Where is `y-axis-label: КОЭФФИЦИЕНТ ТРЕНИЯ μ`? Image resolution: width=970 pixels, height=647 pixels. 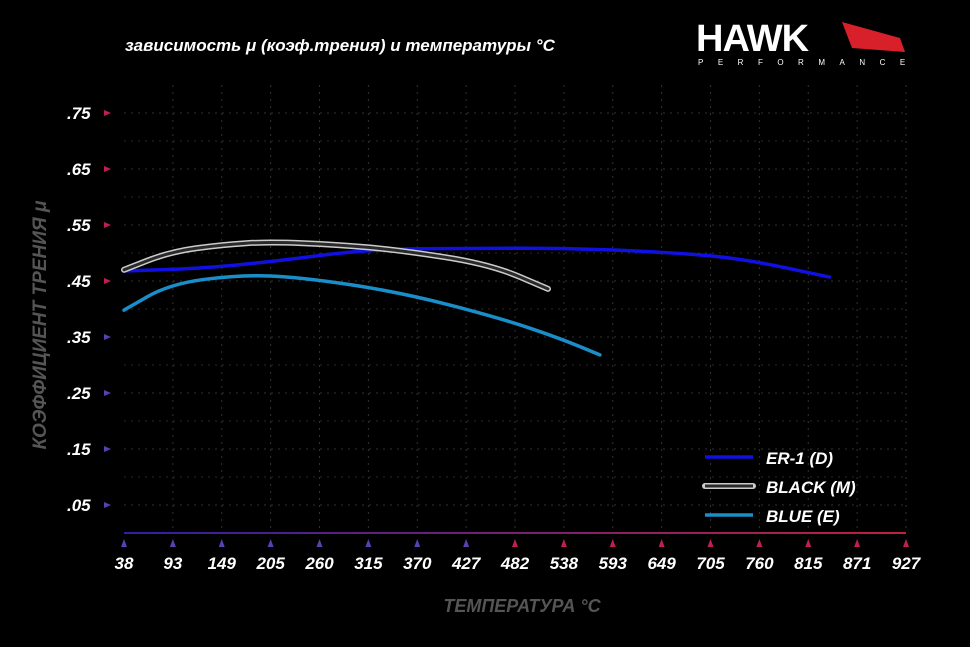 y-axis-label: КОЭФФИЦИЕНТ ТРЕНИЯ μ is located at coordinates (40, 324).